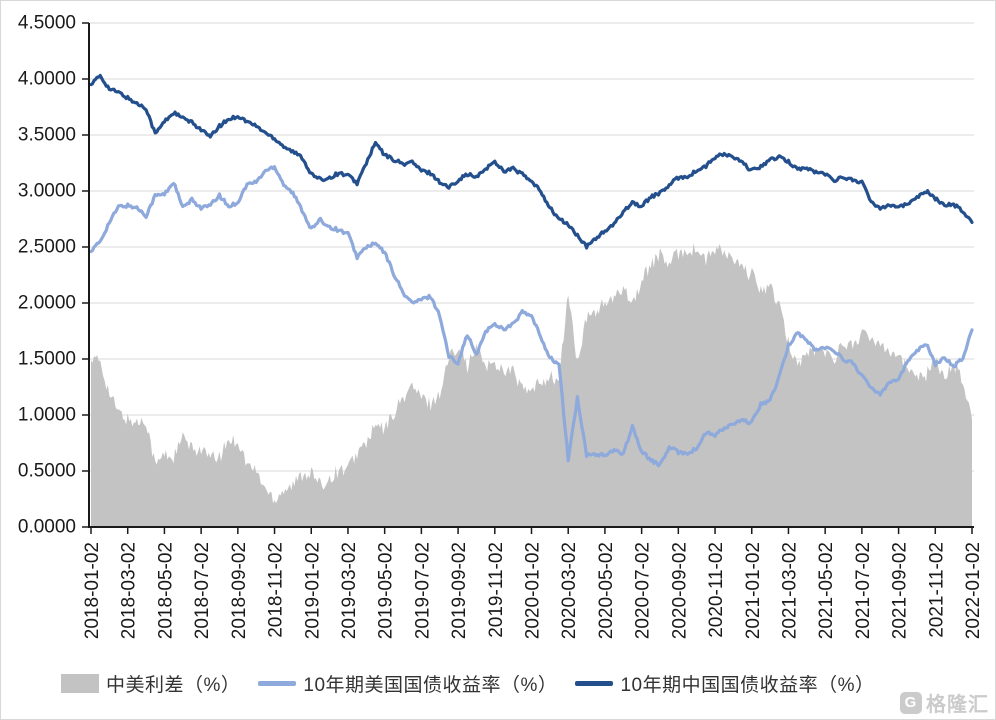  I want to click on legend-item-spread: 中美利差（%）, so click(150, 683).